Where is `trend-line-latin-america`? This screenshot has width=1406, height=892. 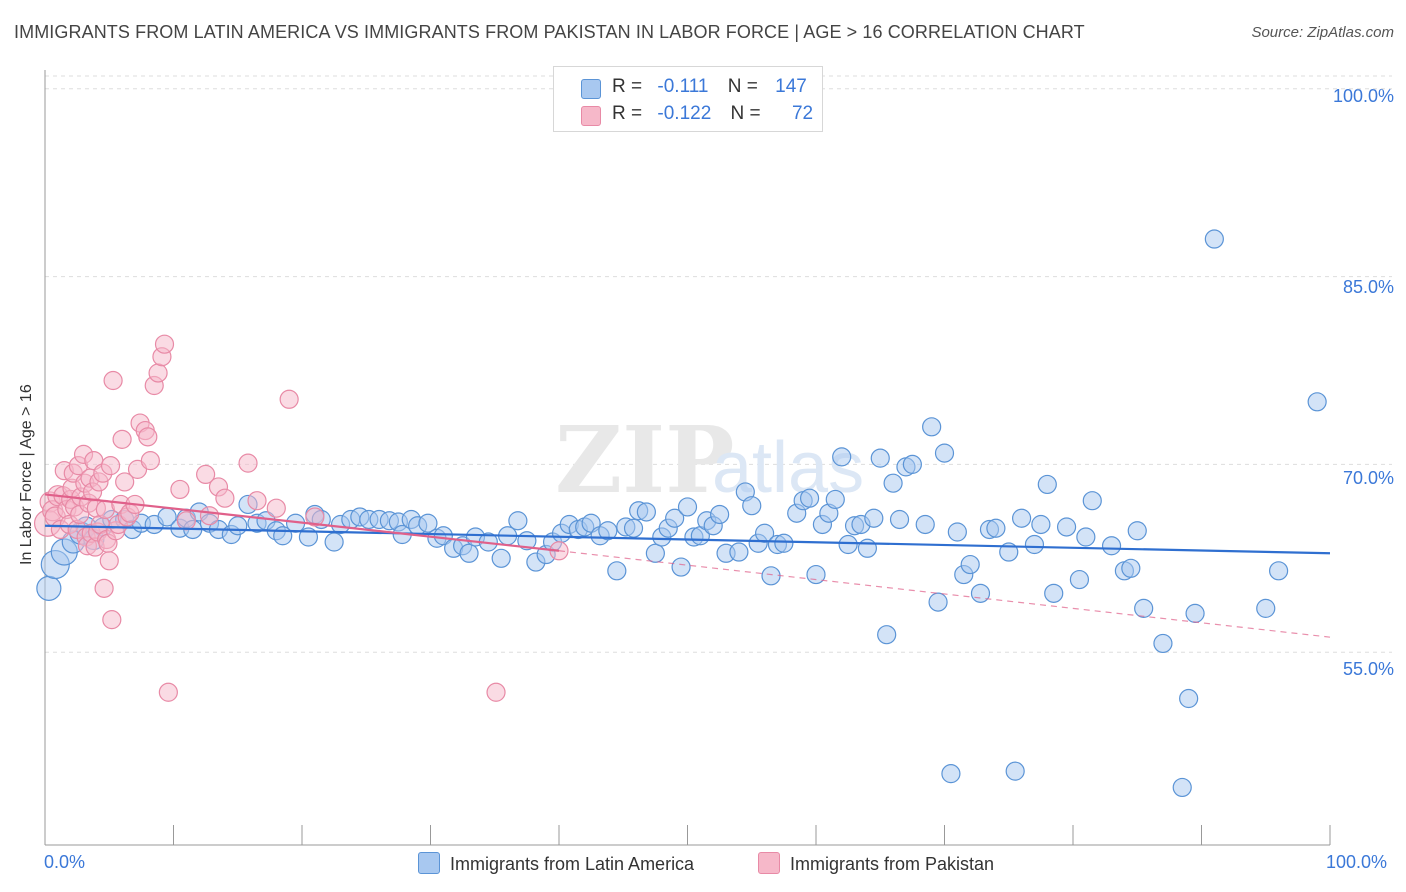
trend-line-latin-america is located at coordinates (687, 539).